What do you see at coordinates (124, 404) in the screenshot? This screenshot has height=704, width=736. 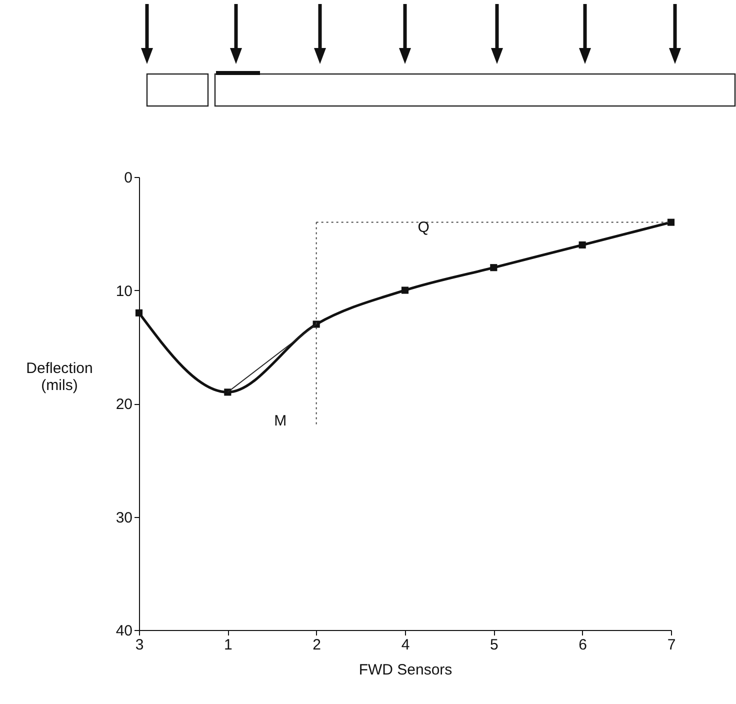 I see `y-tick-label: 20` at bounding box center [124, 404].